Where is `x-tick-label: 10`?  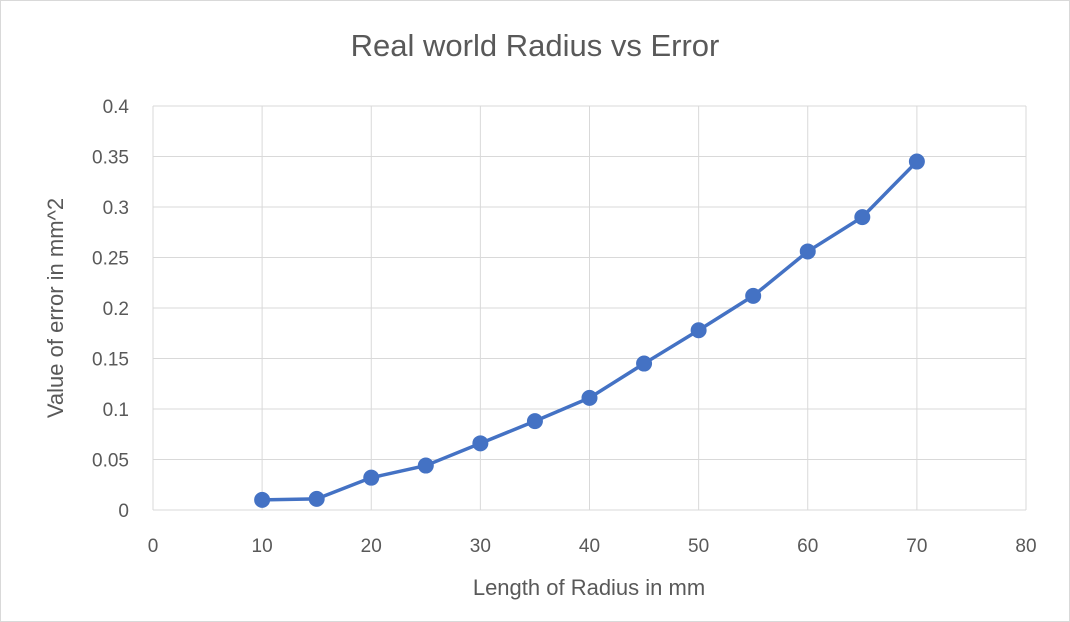
x-tick-label: 10 is located at coordinates (262, 546).